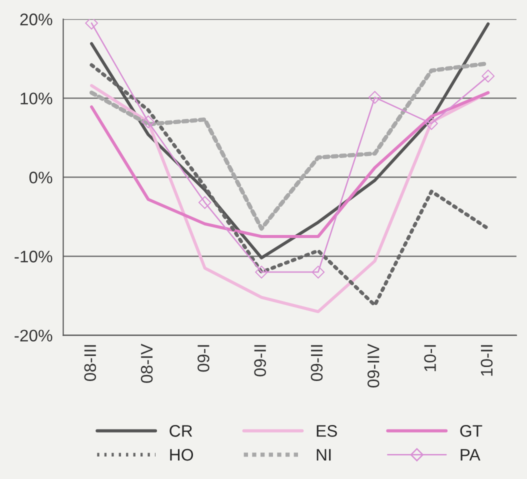 This screenshot has width=527, height=479. Describe the element at coordinates (33, 256) in the screenshot. I see `y-tick-label: -10%` at that location.